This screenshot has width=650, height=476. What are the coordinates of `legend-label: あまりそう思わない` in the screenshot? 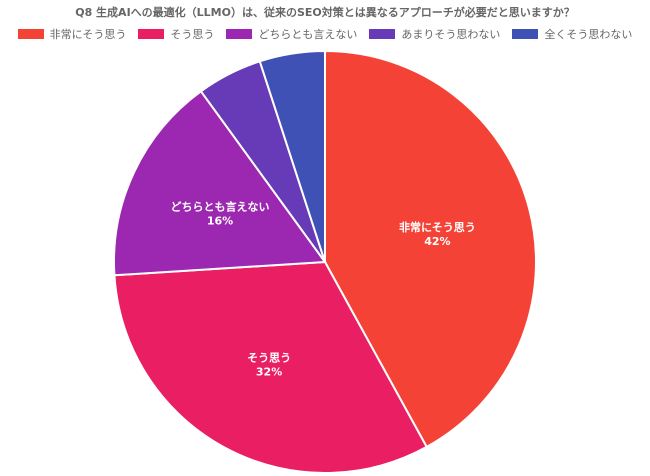 It's located at (451, 34).